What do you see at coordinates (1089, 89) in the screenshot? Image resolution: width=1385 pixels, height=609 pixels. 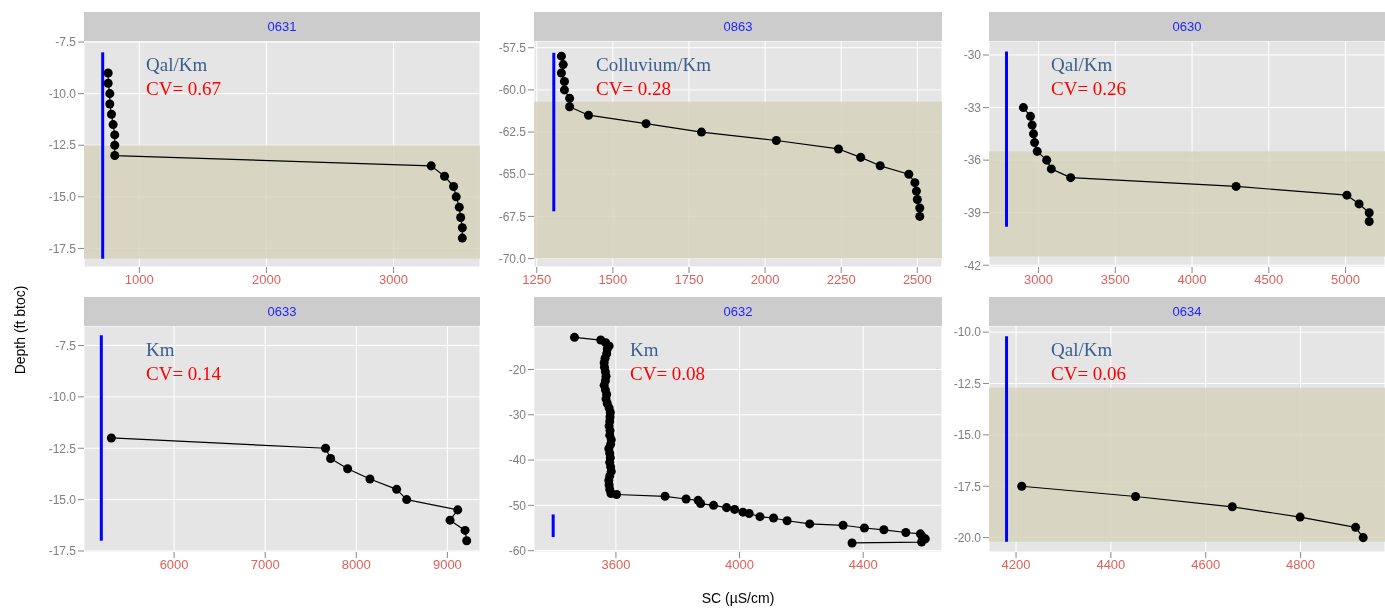 I see `annotation: CV= 0.26` at bounding box center [1089, 89].